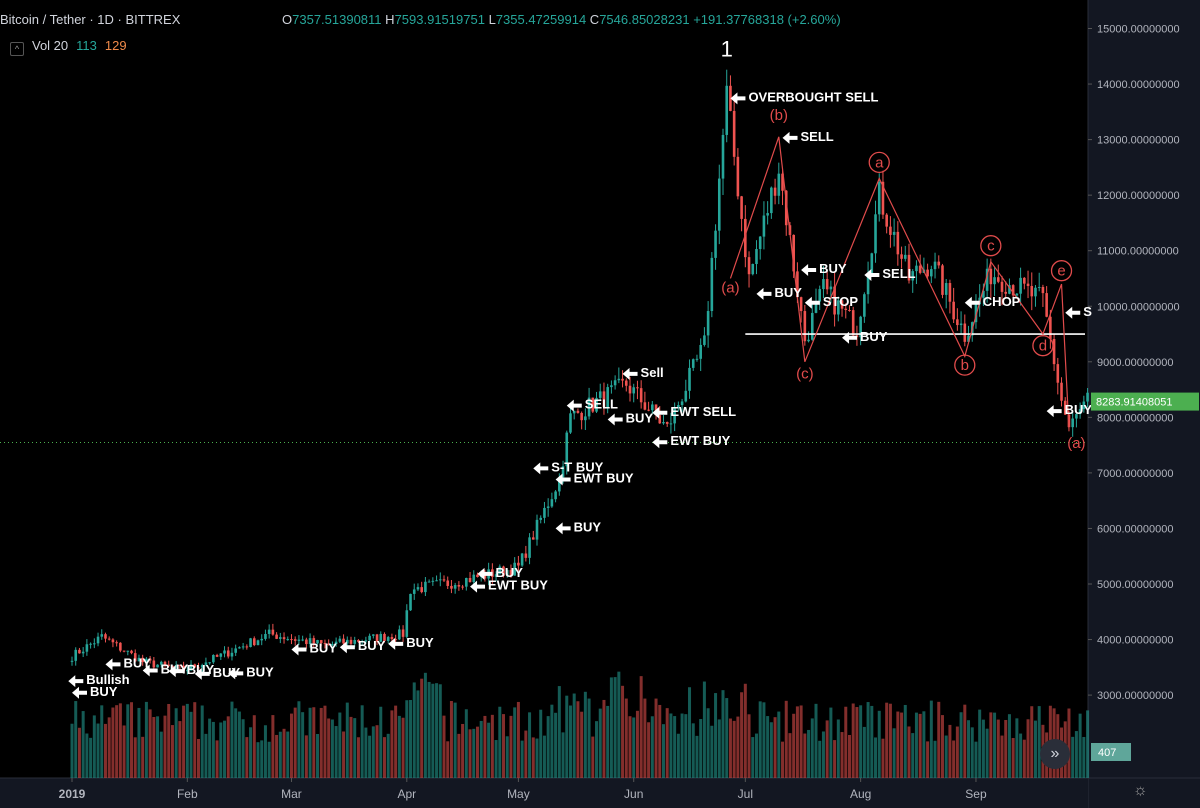 The width and height of the screenshot is (1200, 808). I want to click on volume-legend: ^ Vol 20 113 129, so click(68, 47).